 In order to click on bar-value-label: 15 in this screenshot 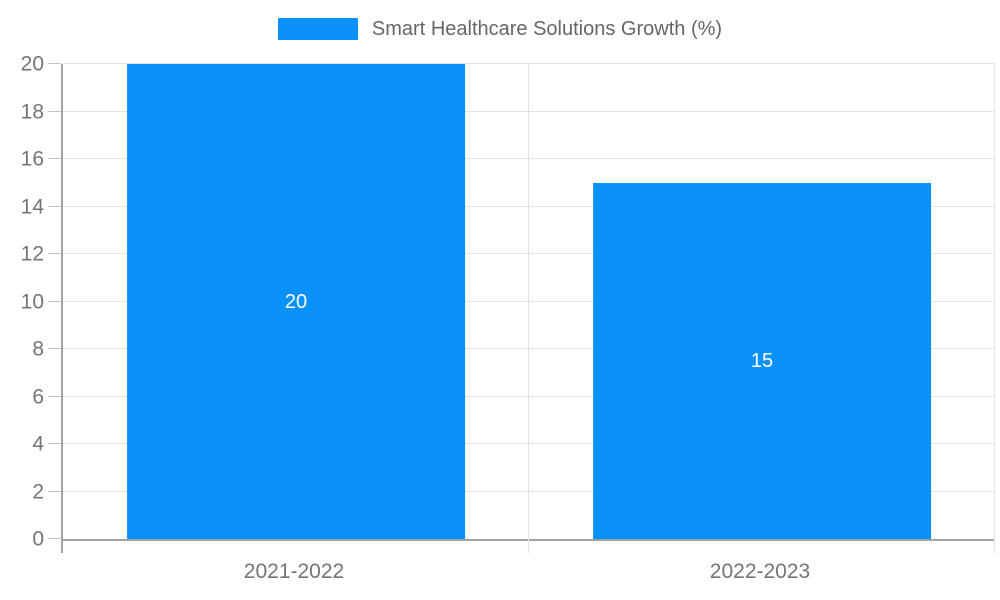, I will do `click(762, 360)`.